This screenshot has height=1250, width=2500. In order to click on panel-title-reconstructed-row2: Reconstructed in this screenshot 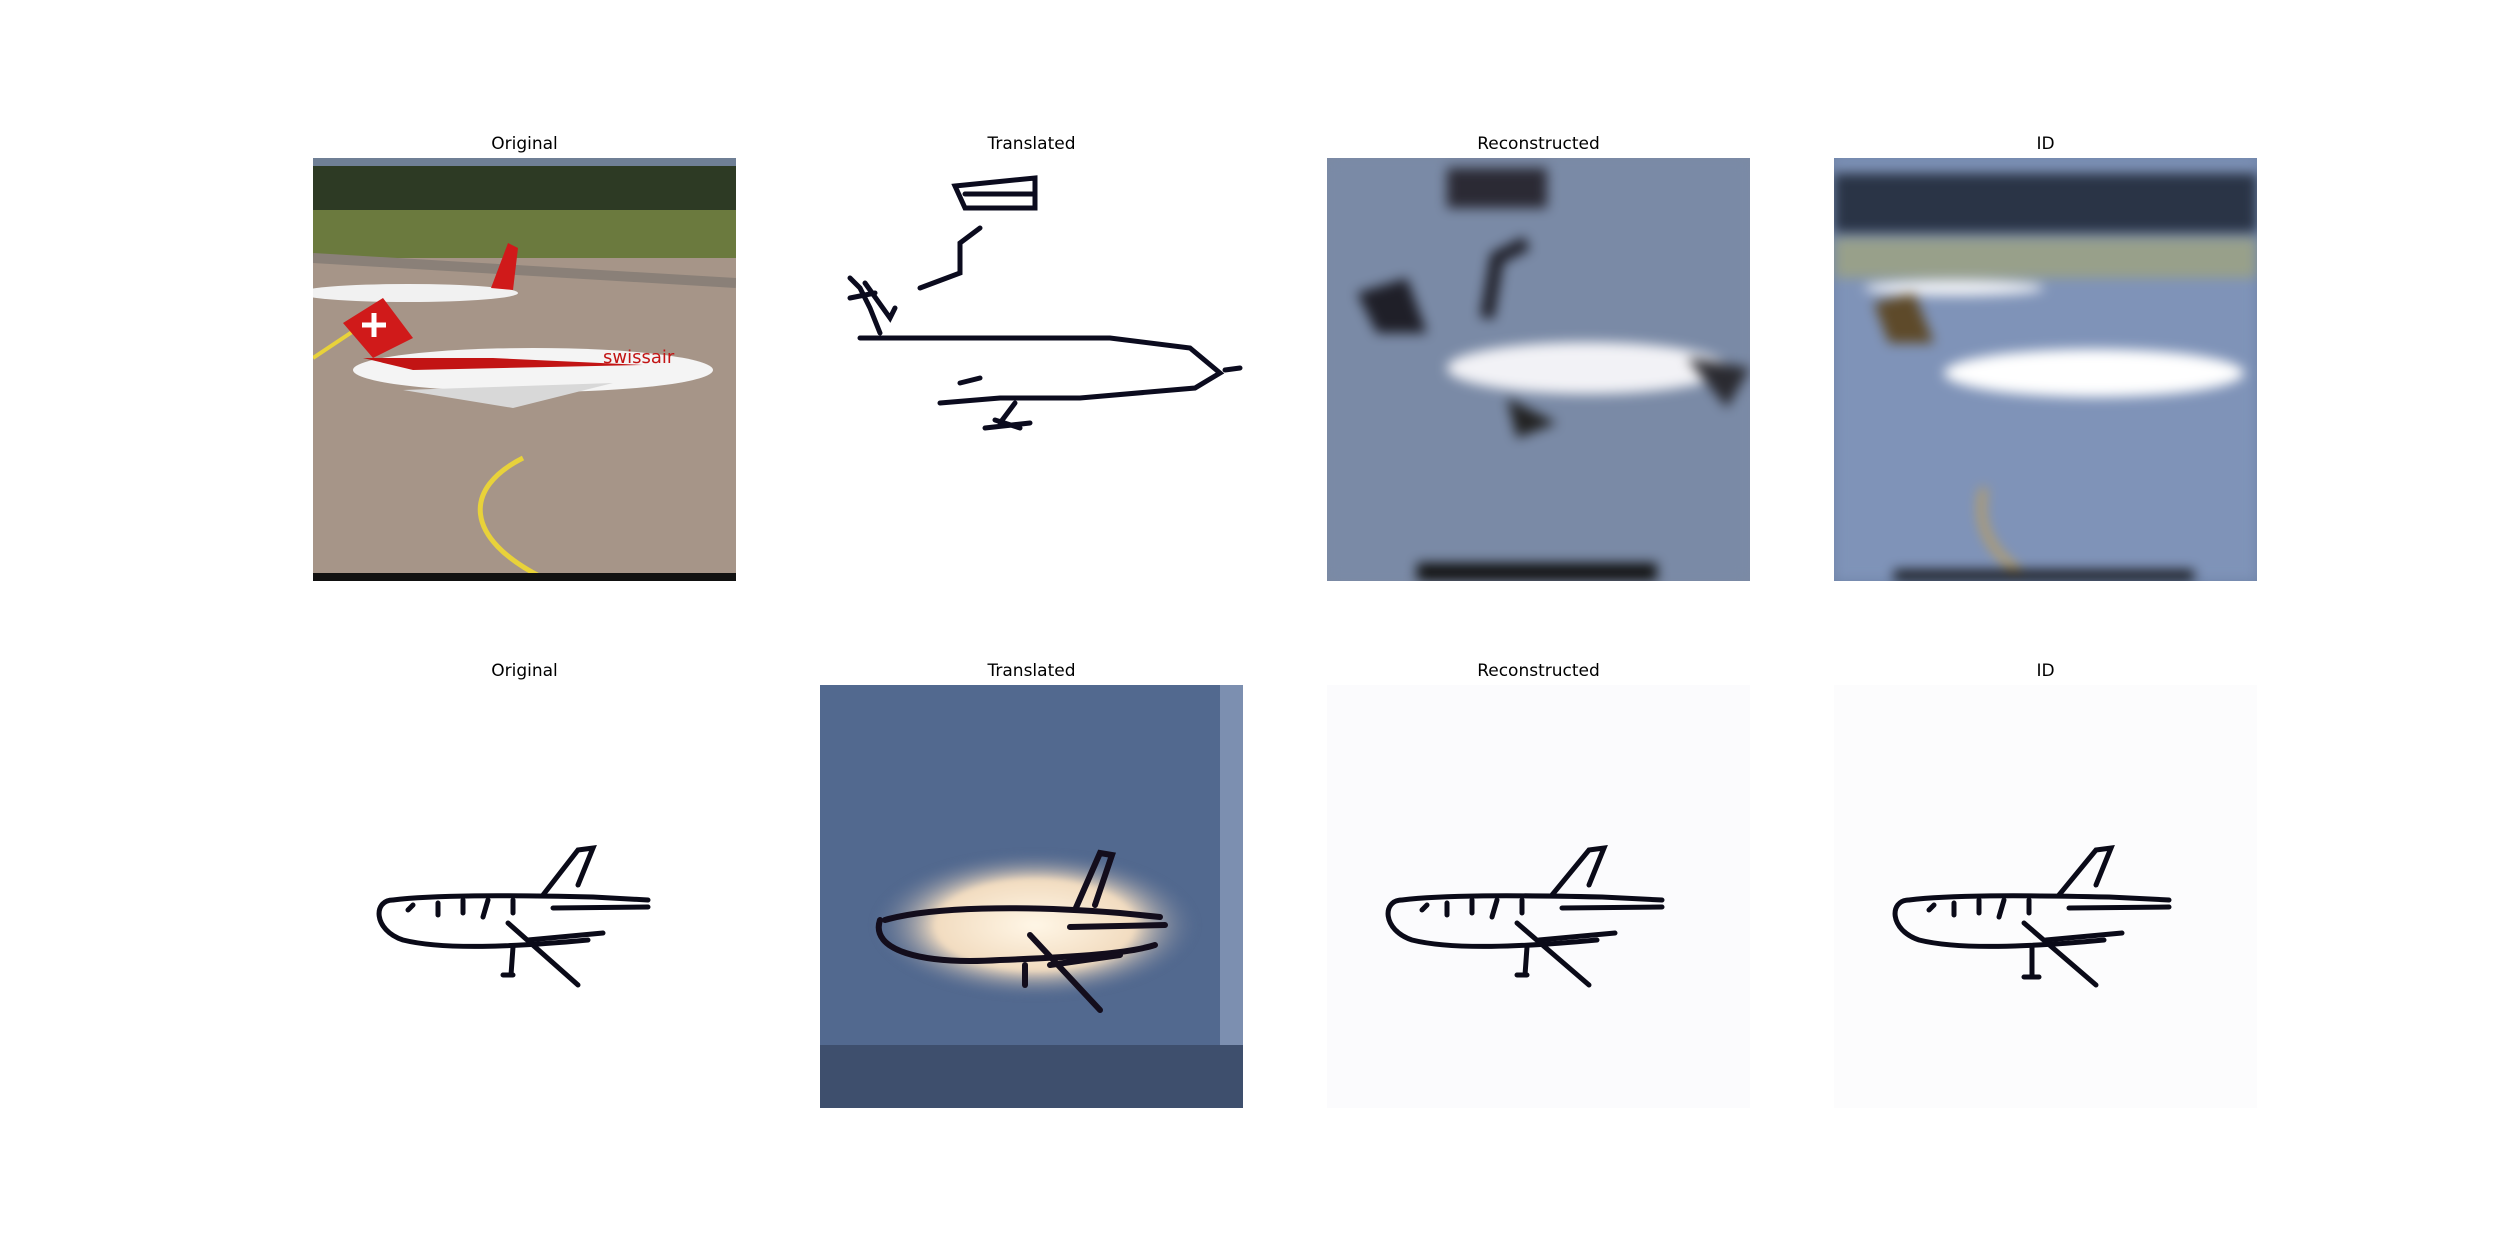, I will do `click(1538, 671)`.